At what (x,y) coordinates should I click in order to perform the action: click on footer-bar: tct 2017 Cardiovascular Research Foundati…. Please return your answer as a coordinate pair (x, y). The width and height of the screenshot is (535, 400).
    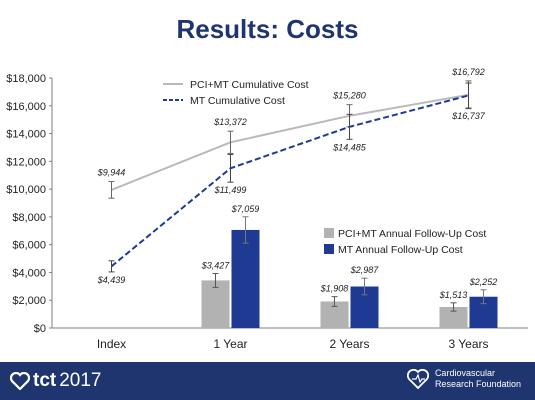
    Looking at the image, I should click on (267, 381).